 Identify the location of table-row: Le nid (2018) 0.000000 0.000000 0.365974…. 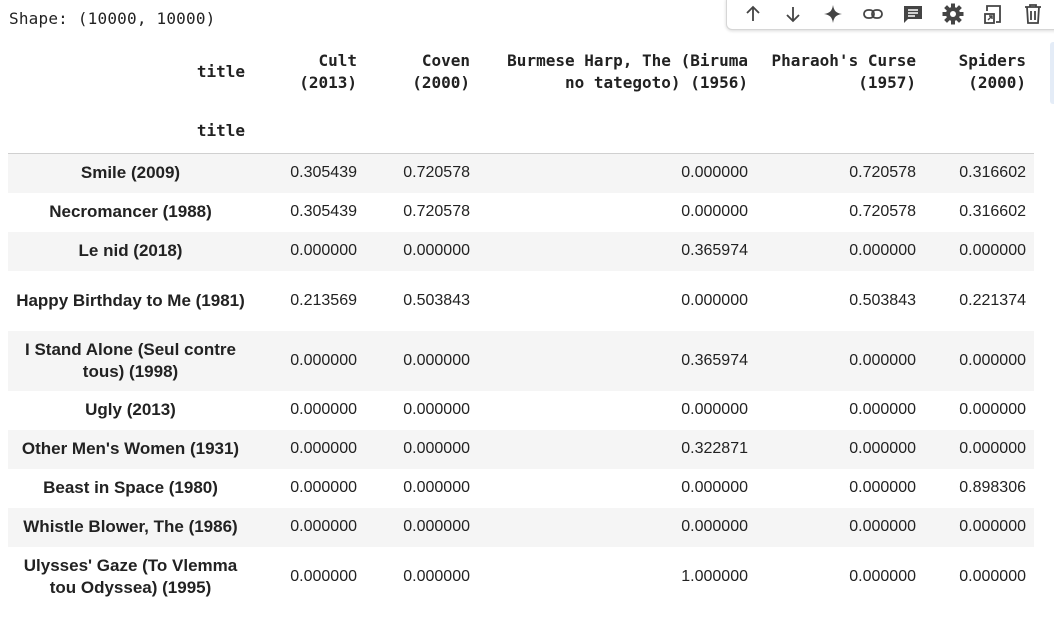
(521, 251).